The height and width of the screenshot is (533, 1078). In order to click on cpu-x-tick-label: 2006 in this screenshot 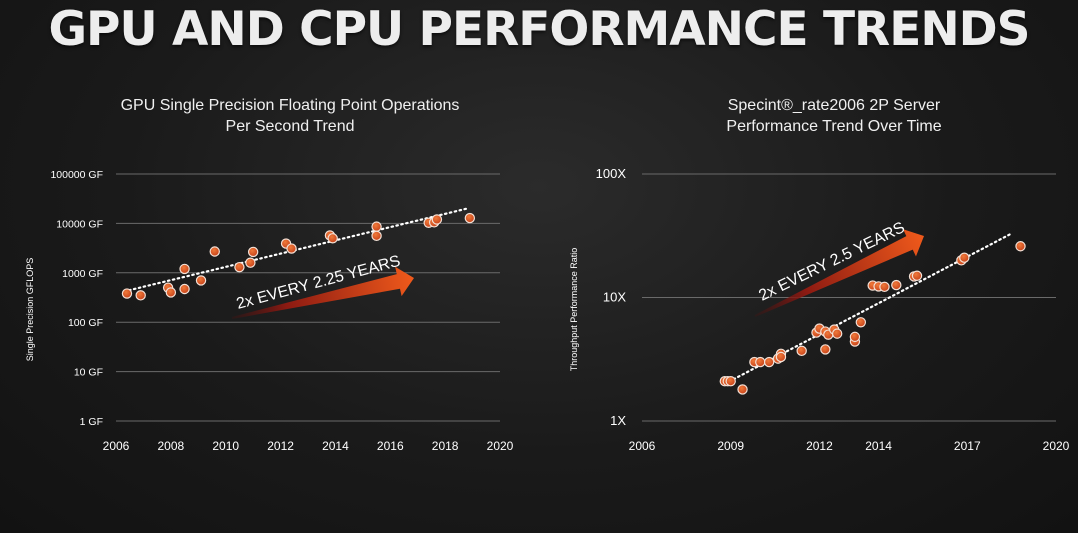, I will do `click(642, 446)`.